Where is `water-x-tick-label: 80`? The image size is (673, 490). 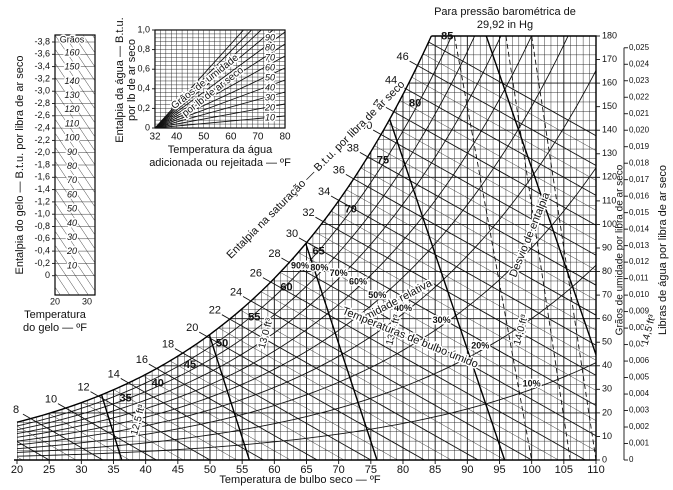 water-x-tick-label: 80 is located at coordinates (285, 137).